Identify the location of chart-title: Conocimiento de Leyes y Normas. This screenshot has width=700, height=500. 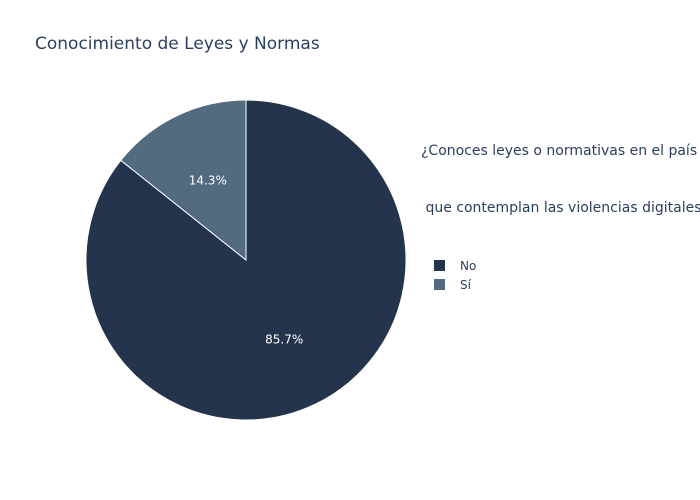
(177, 44).